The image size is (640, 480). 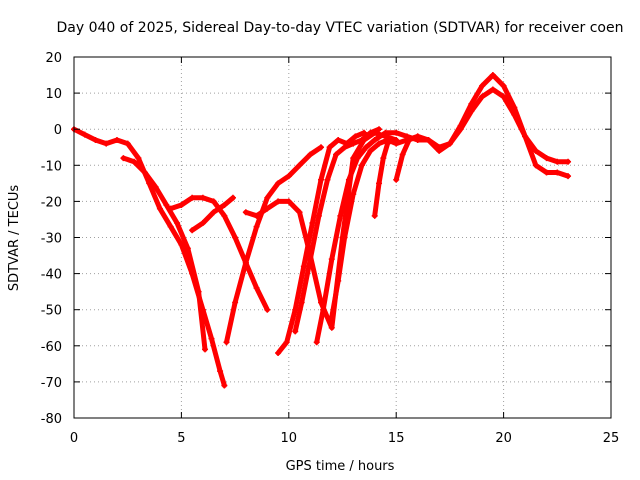 What do you see at coordinates (611, 438) in the screenshot?
I see `x-tick-label-5: 25` at bounding box center [611, 438].